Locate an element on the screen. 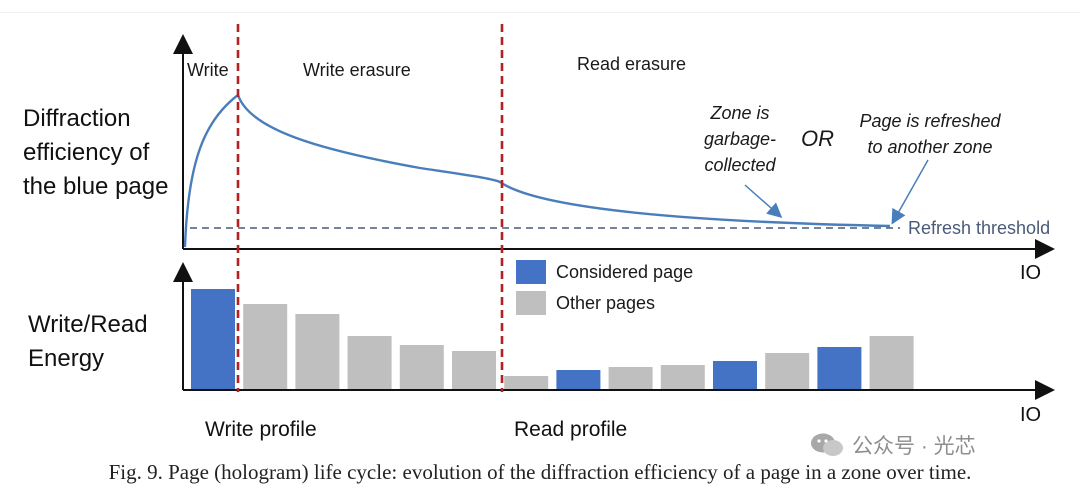 This screenshot has height=493, width=1080. legend-considered-page: Considered page is located at coordinates (604, 272).